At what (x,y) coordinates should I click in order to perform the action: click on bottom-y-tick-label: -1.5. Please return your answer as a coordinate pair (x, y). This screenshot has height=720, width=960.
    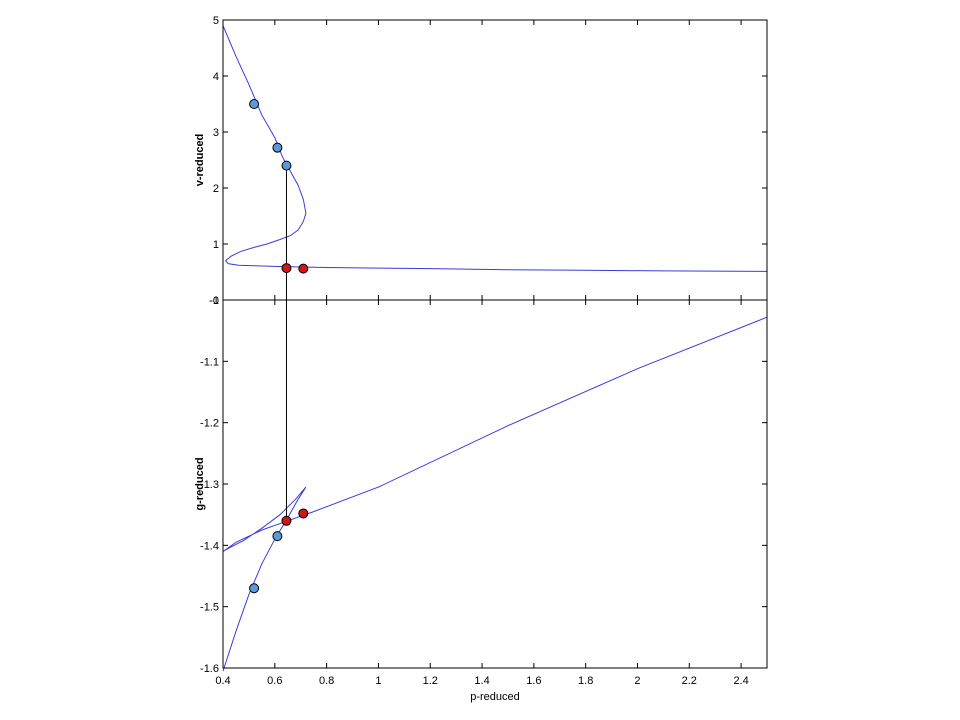
    Looking at the image, I should click on (209, 608).